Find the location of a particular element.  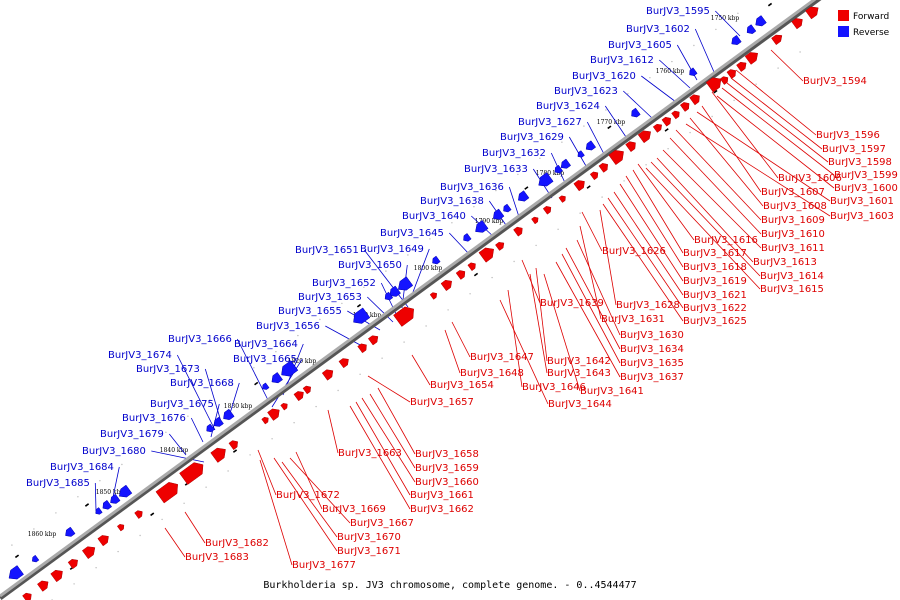

forward-gene-label: BurJV3_1630 is located at coordinates (652, 335).